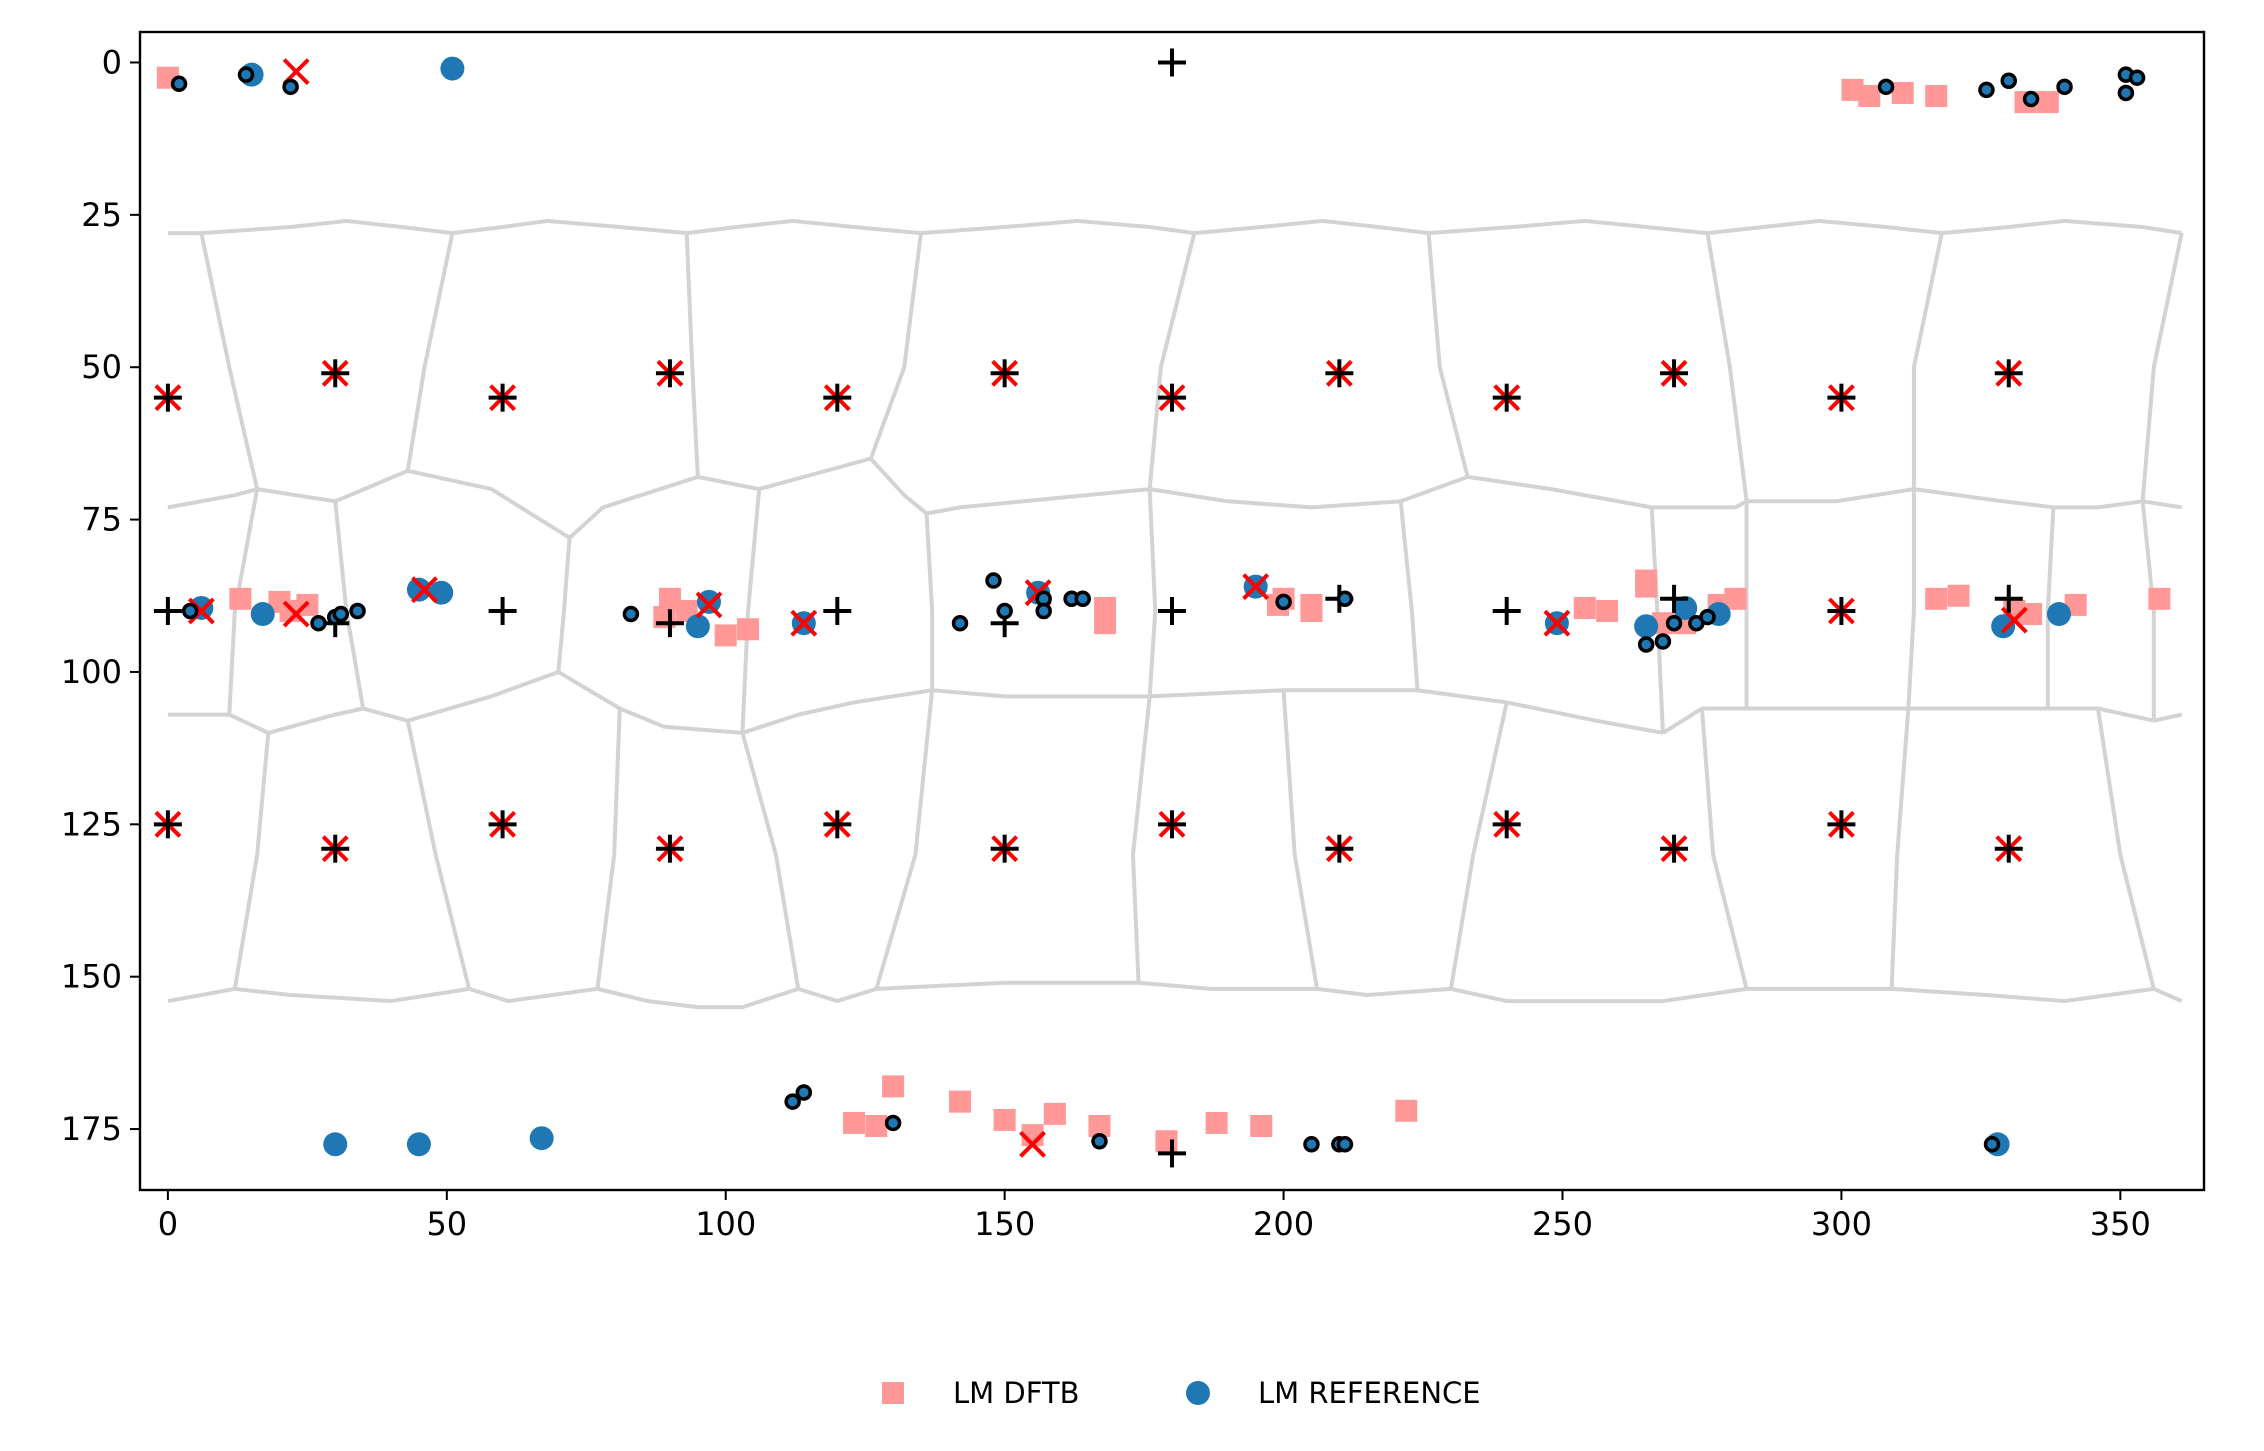 The width and height of the screenshot is (2264, 1451). Describe the element at coordinates (101, 367) in the screenshot. I see `y-tick-label: 50` at that location.